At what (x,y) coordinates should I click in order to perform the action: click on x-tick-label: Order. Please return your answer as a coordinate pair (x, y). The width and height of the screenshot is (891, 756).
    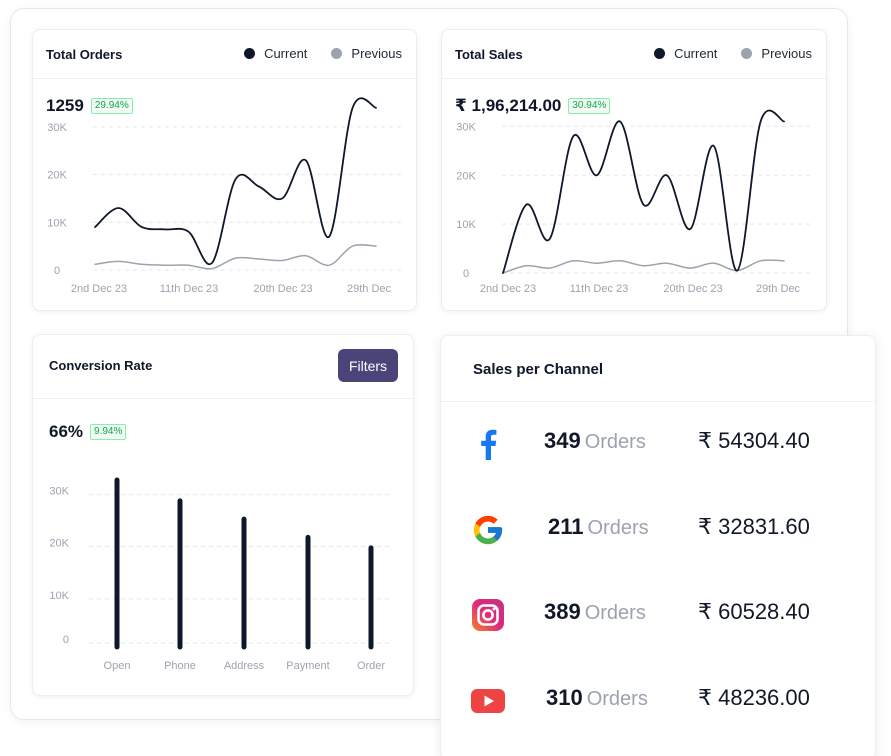
    Looking at the image, I should click on (371, 666).